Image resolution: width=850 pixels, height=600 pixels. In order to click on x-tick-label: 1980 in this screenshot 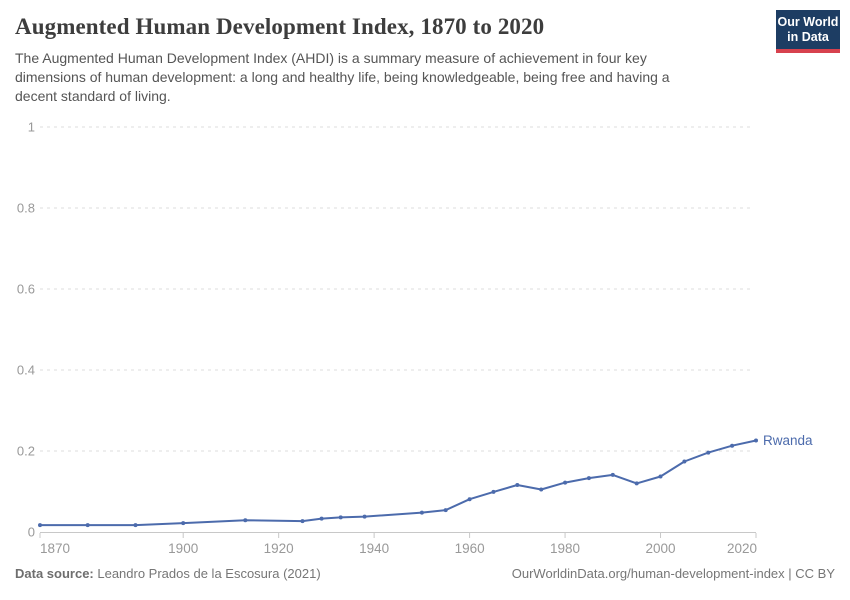, I will do `click(565, 548)`.